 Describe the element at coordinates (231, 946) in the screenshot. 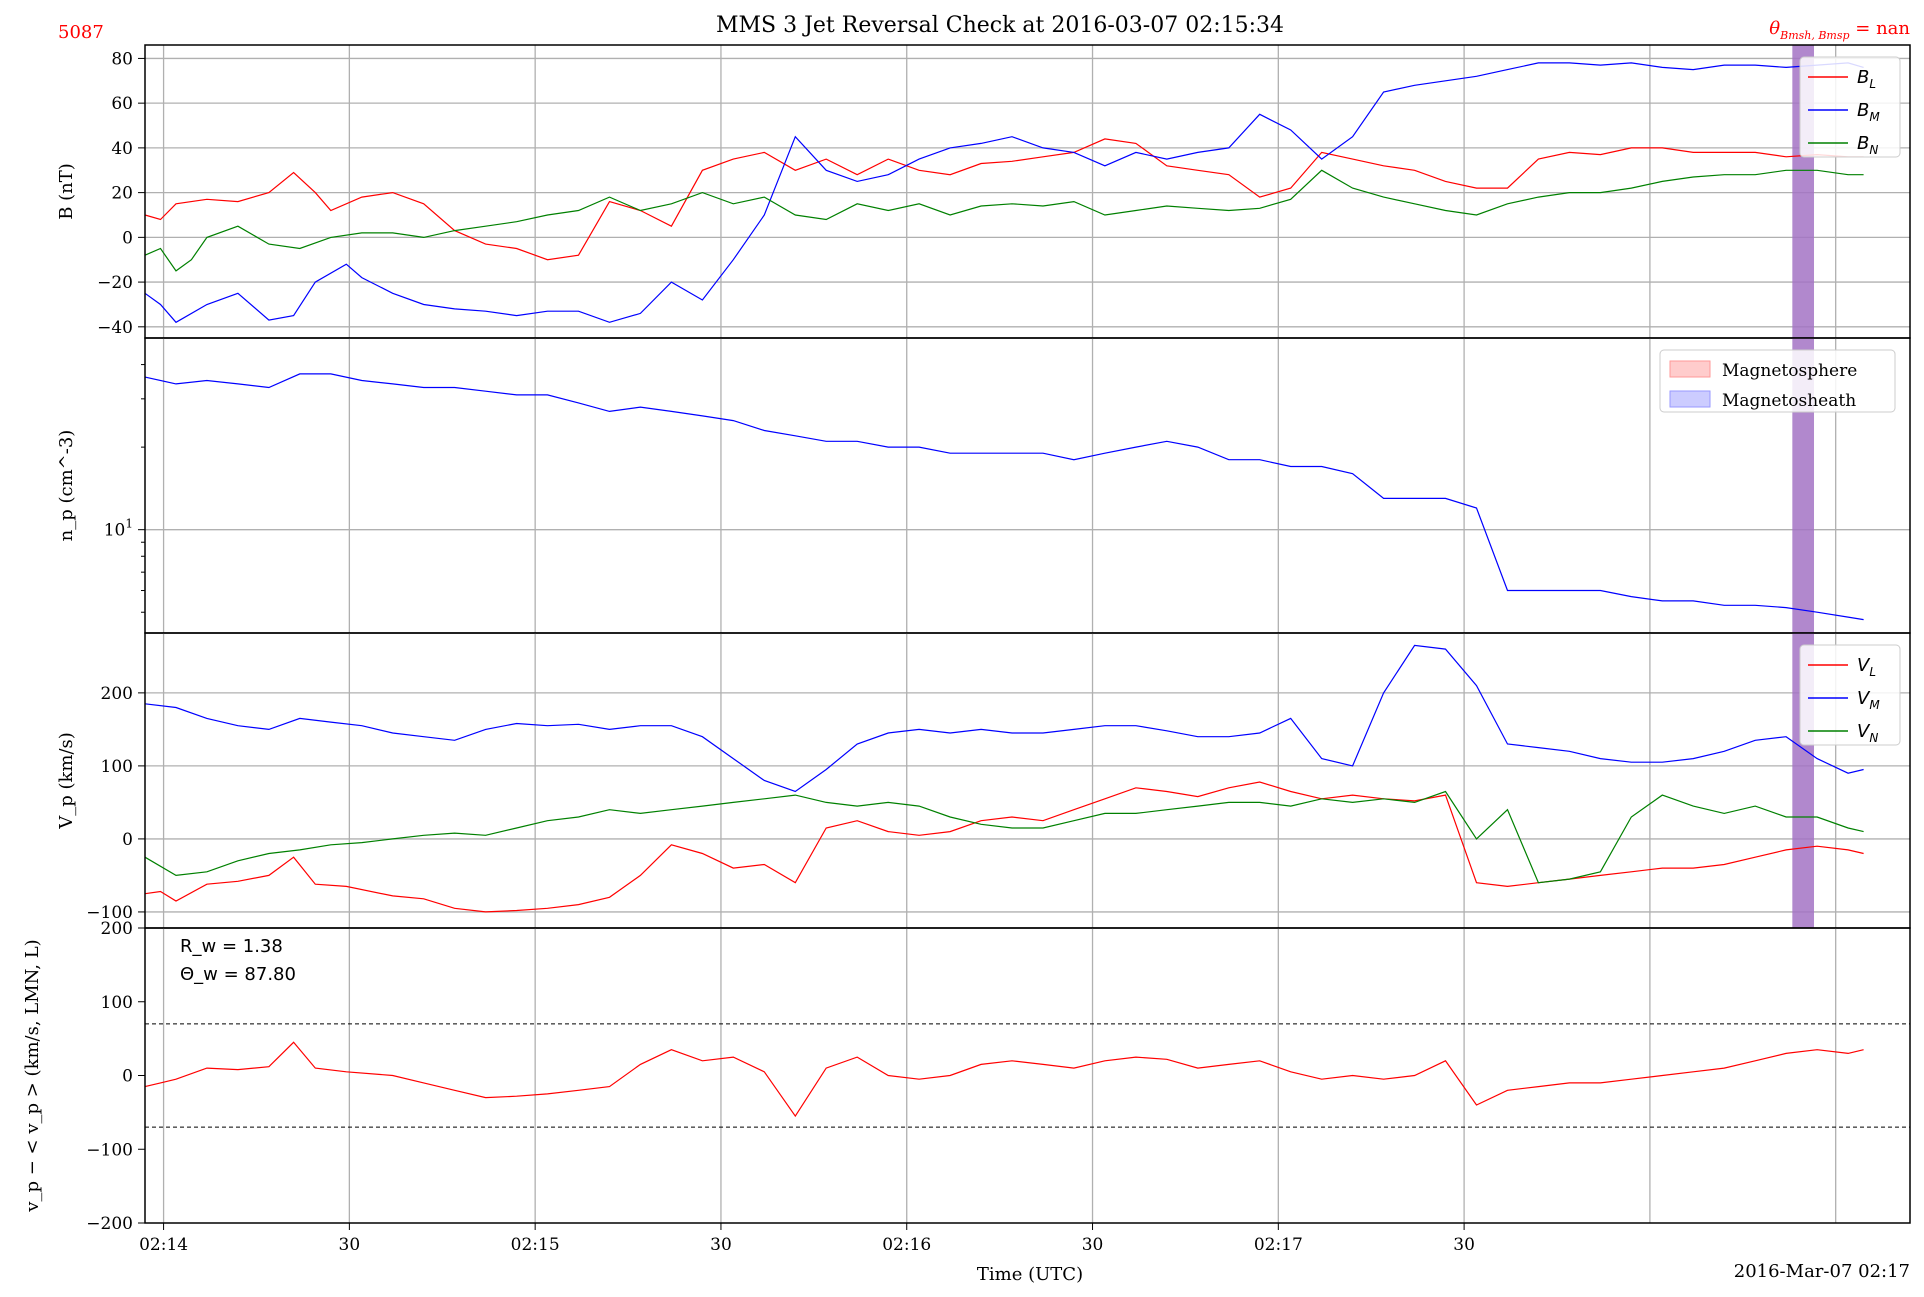

I see `annotation: R_w = 1.38` at that location.